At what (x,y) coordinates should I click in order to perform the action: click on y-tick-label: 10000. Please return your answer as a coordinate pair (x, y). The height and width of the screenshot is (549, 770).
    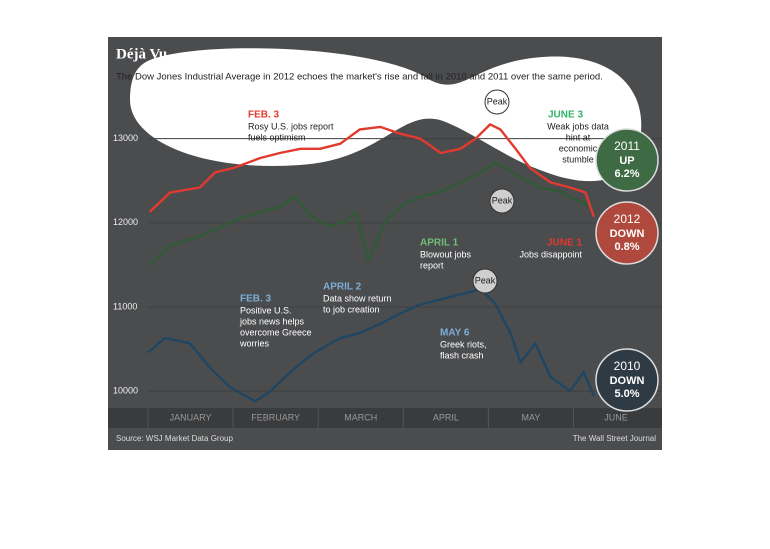
    Looking at the image, I should click on (125, 391).